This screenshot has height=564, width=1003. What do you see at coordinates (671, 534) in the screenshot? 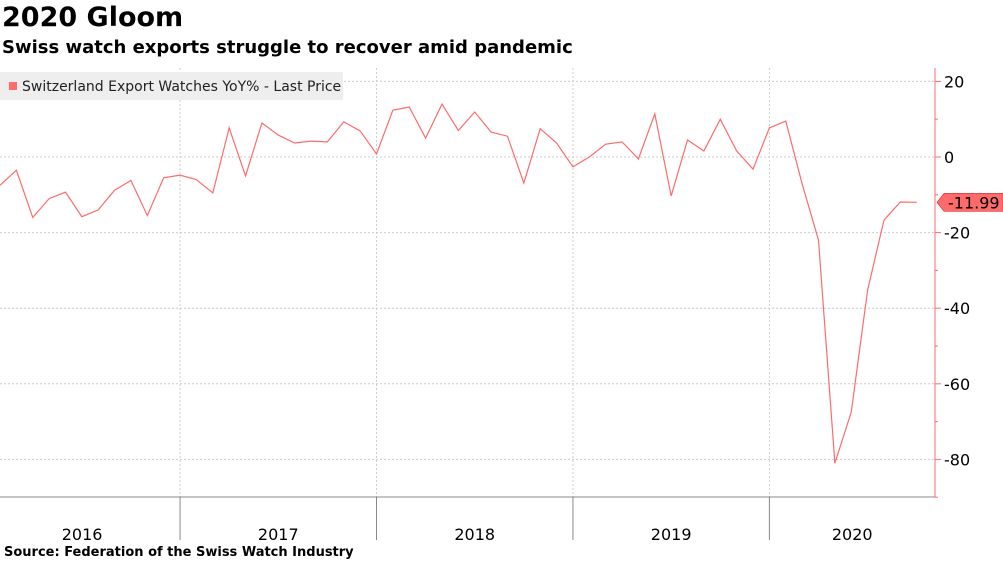
I see `x-tick-label: 2019` at bounding box center [671, 534].